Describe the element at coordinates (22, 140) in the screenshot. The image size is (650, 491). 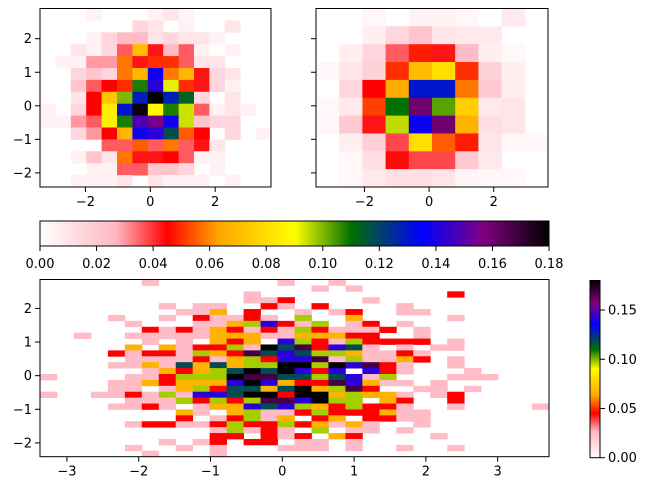
I see `y-tick-label: −1` at that location.